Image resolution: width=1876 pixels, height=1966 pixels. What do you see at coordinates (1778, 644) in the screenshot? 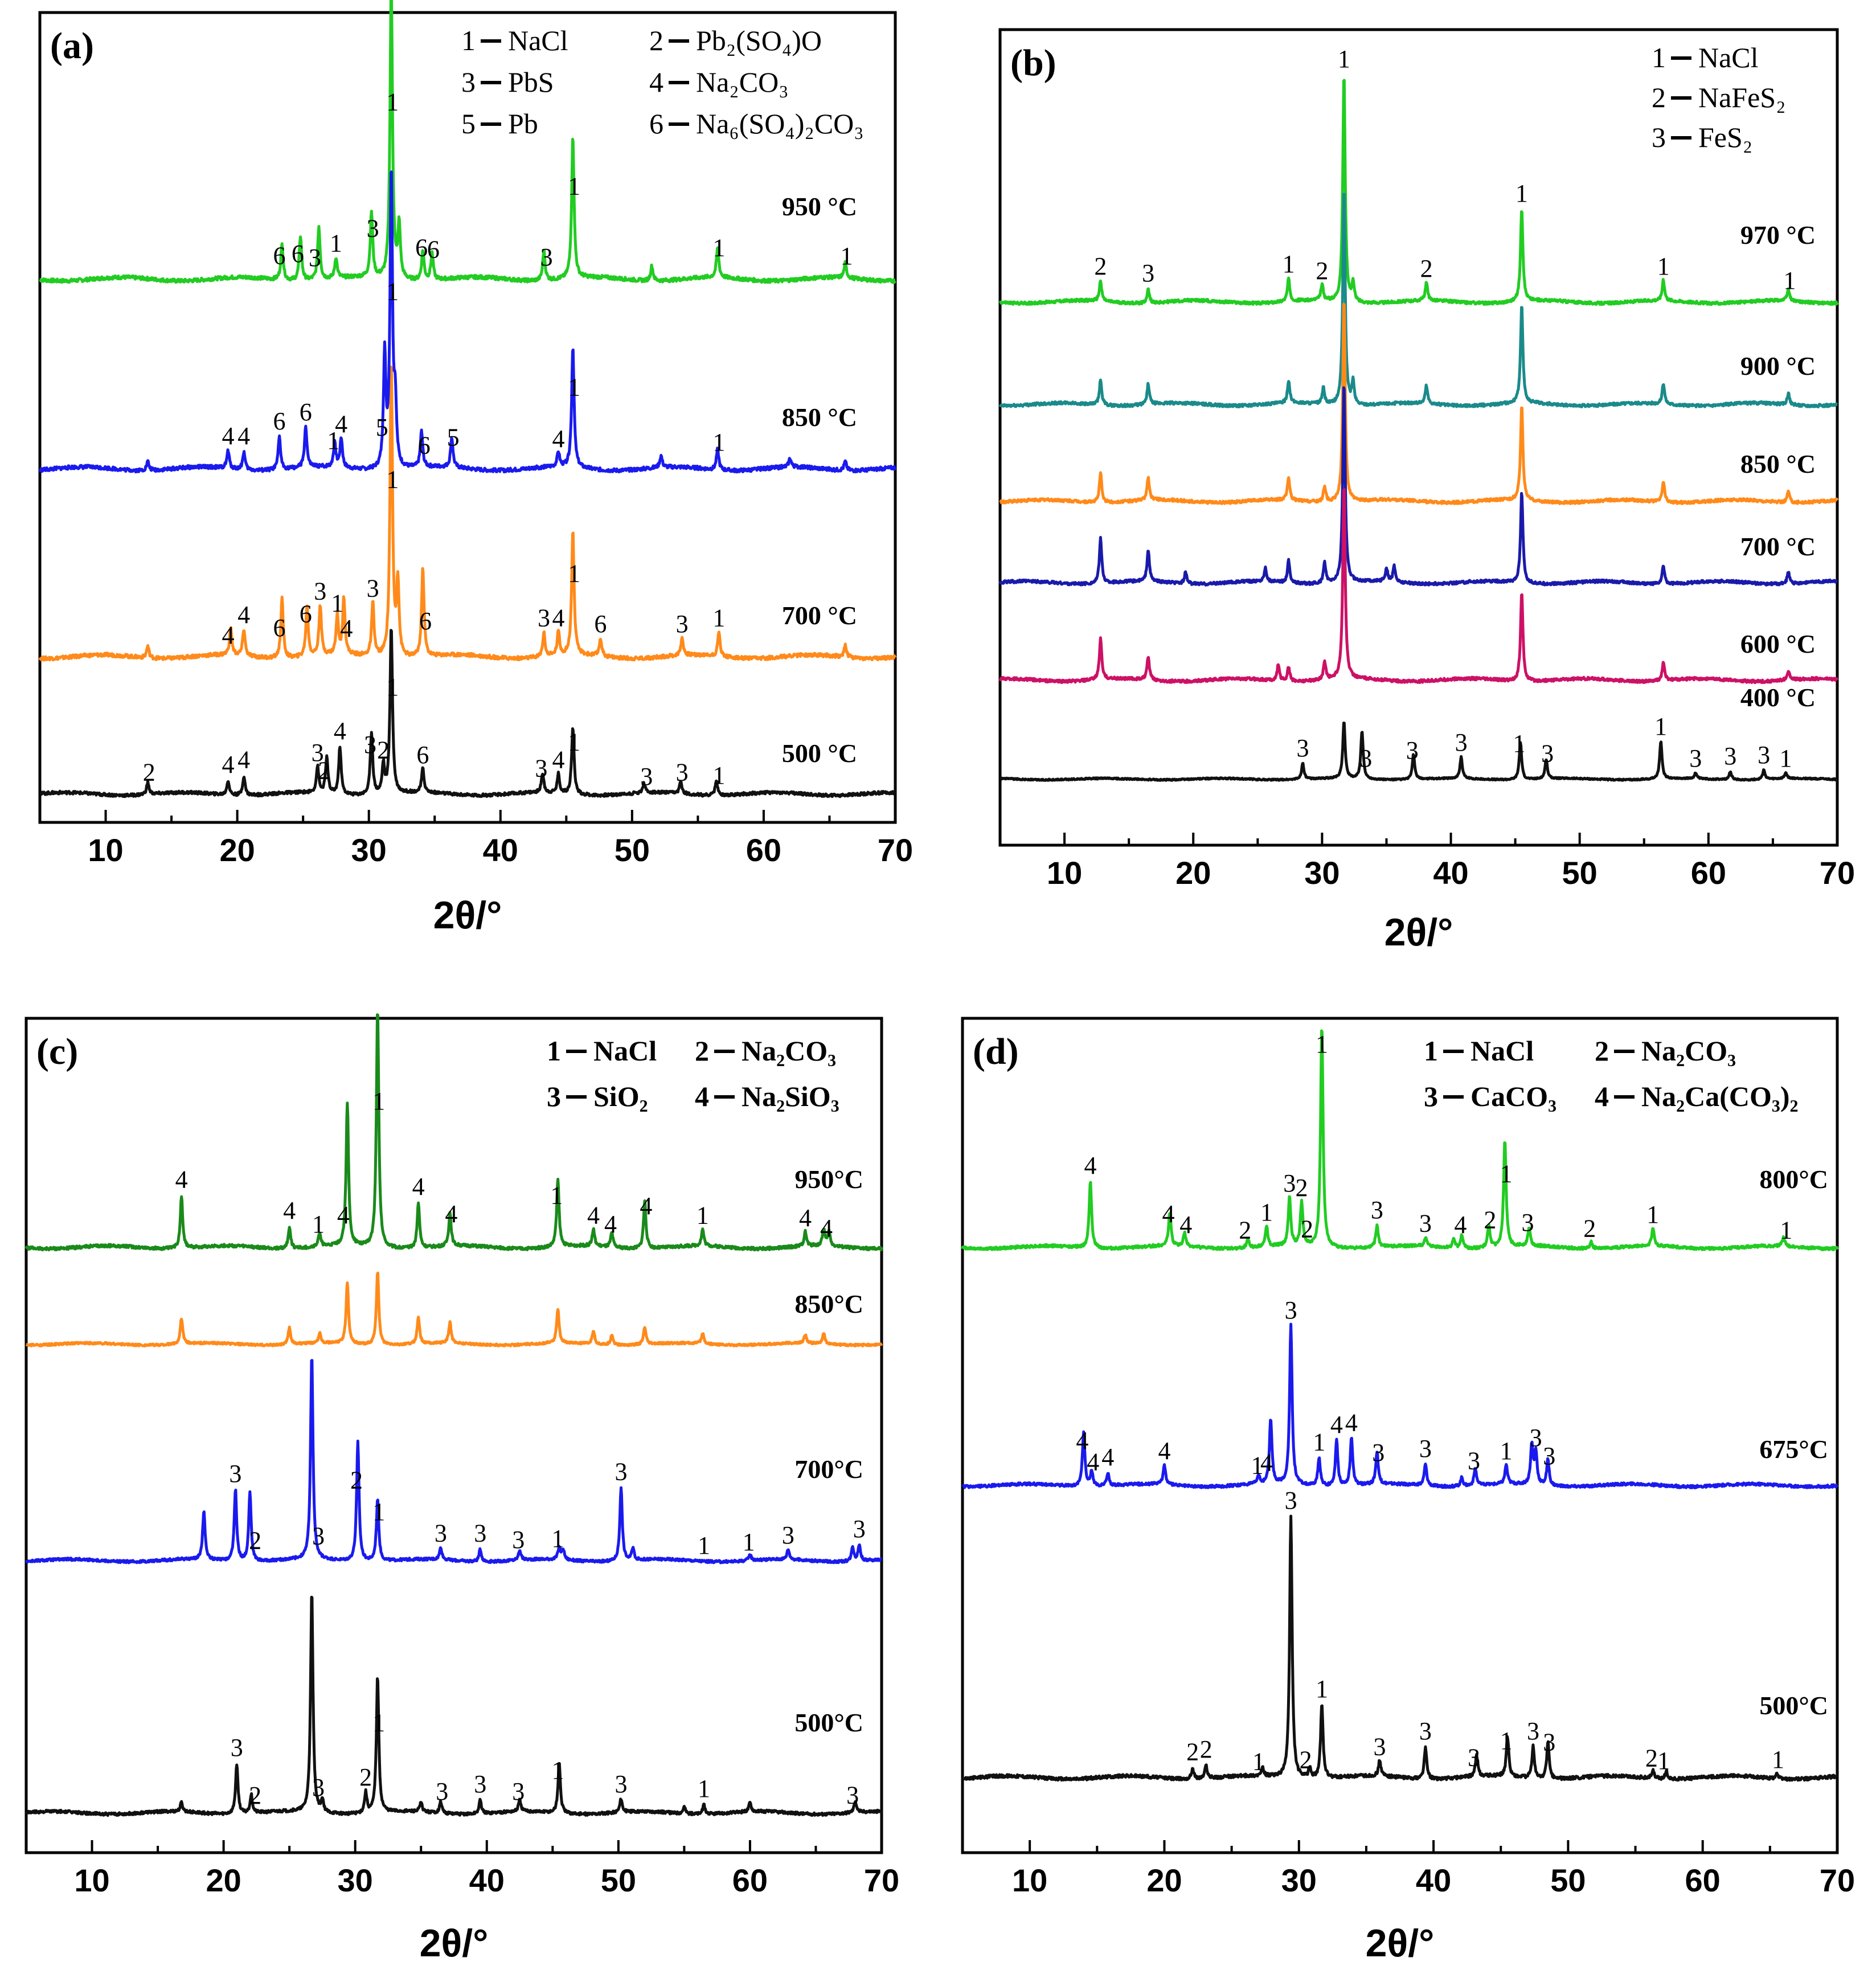
I see `series-temperature-label: 600 °C` at bounding box center [1778, 644].